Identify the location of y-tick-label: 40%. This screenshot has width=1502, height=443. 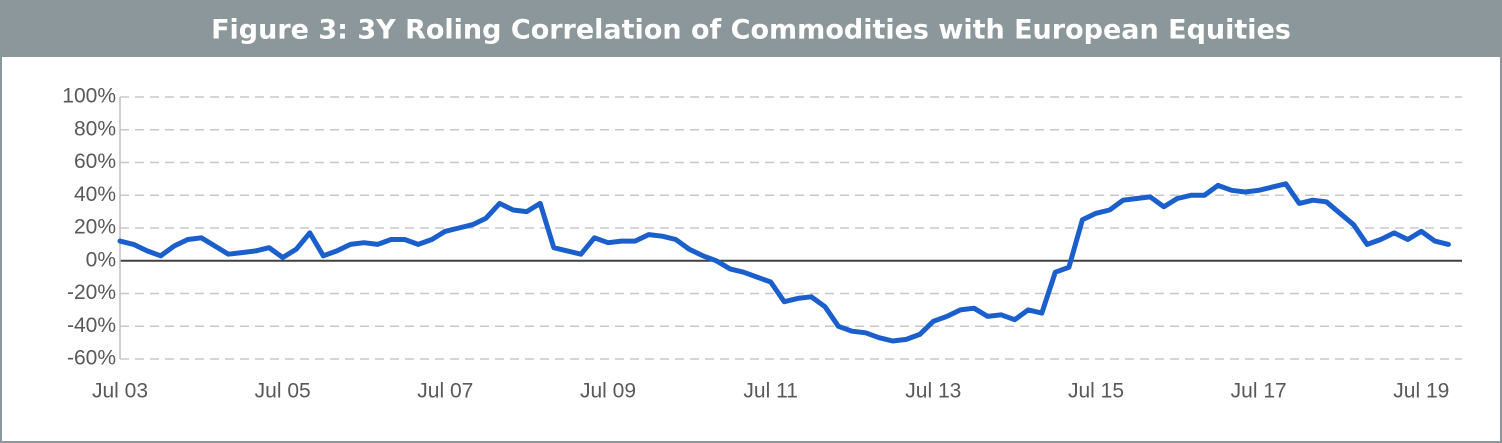
(95, 194).